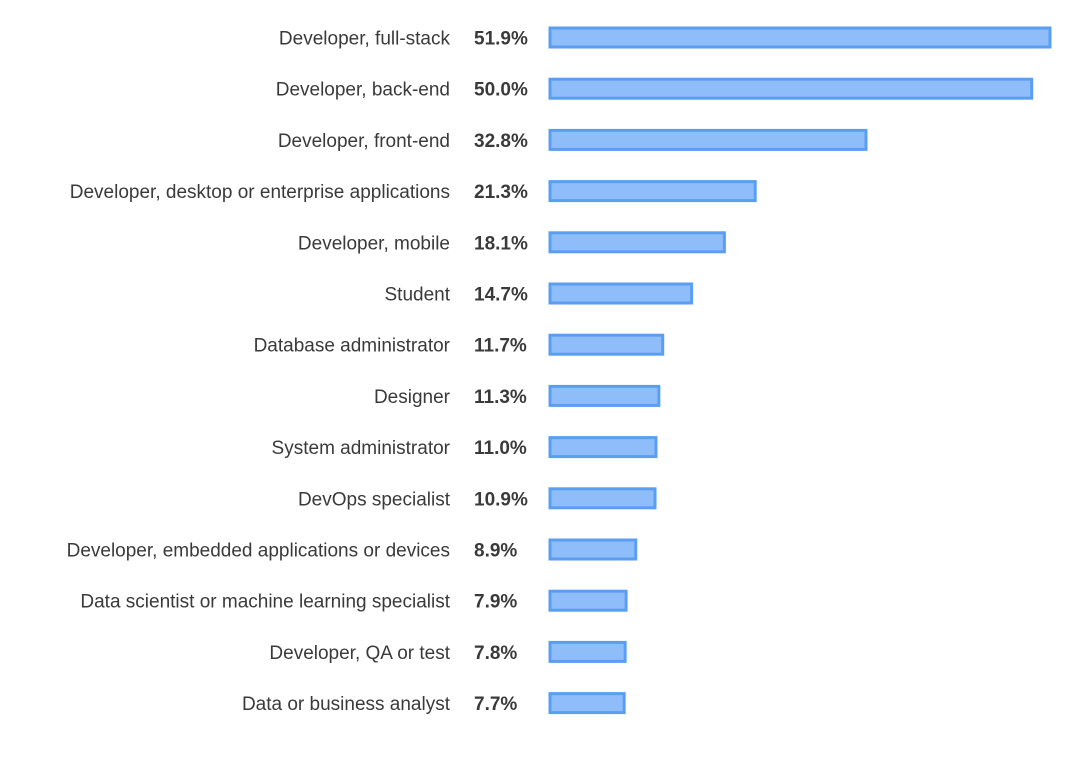 The height and width of the screenshot is (758, 1086). Describe the element at coordinates (374, 499) in the screenshot. I see `category-label: DevOps specialist` at that location.